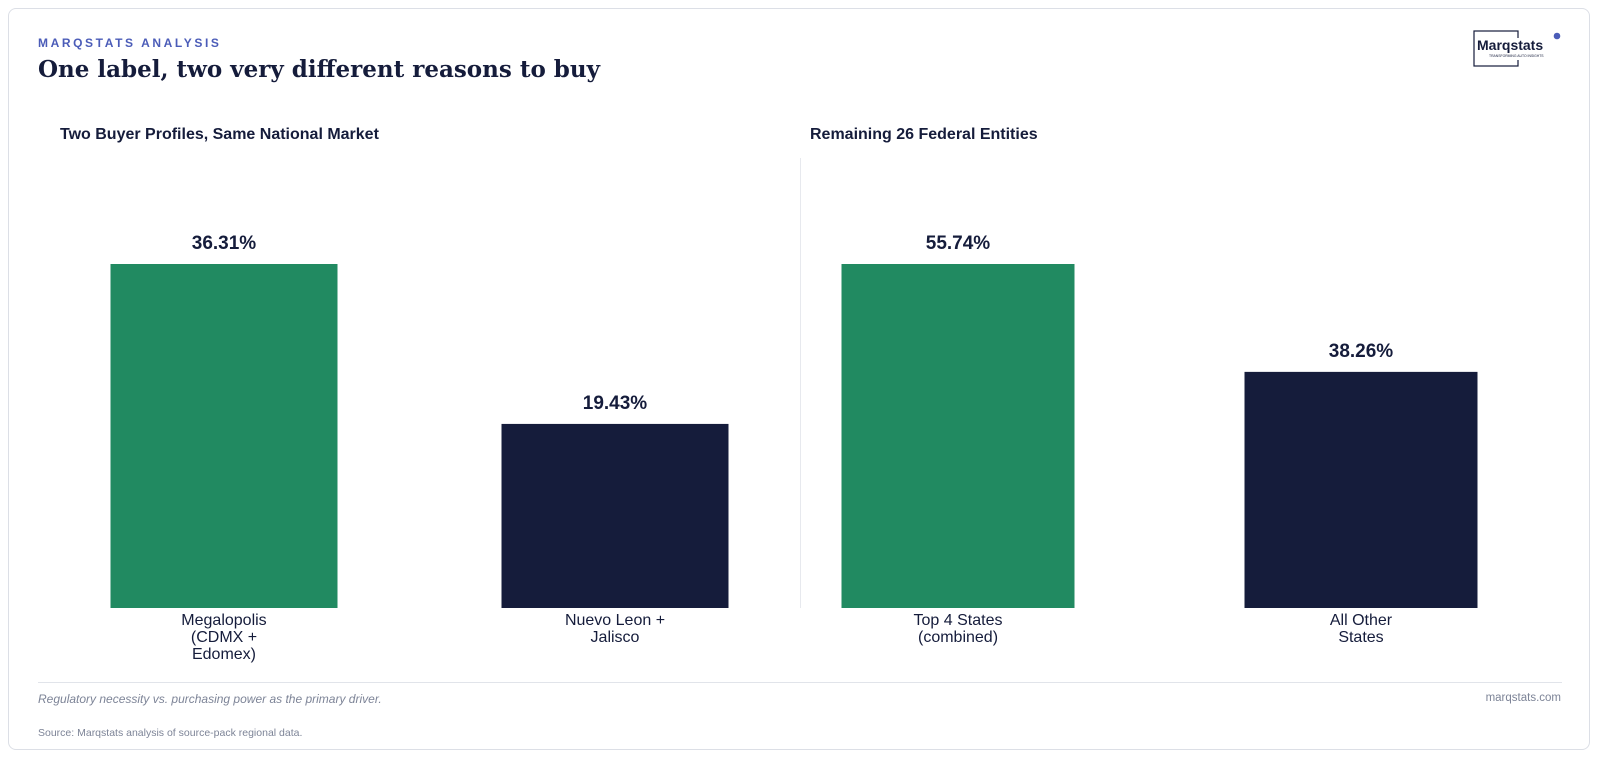  I want to click on left-chart-title: Two Buyer Profiles, Same National Market, so click(219, 134).